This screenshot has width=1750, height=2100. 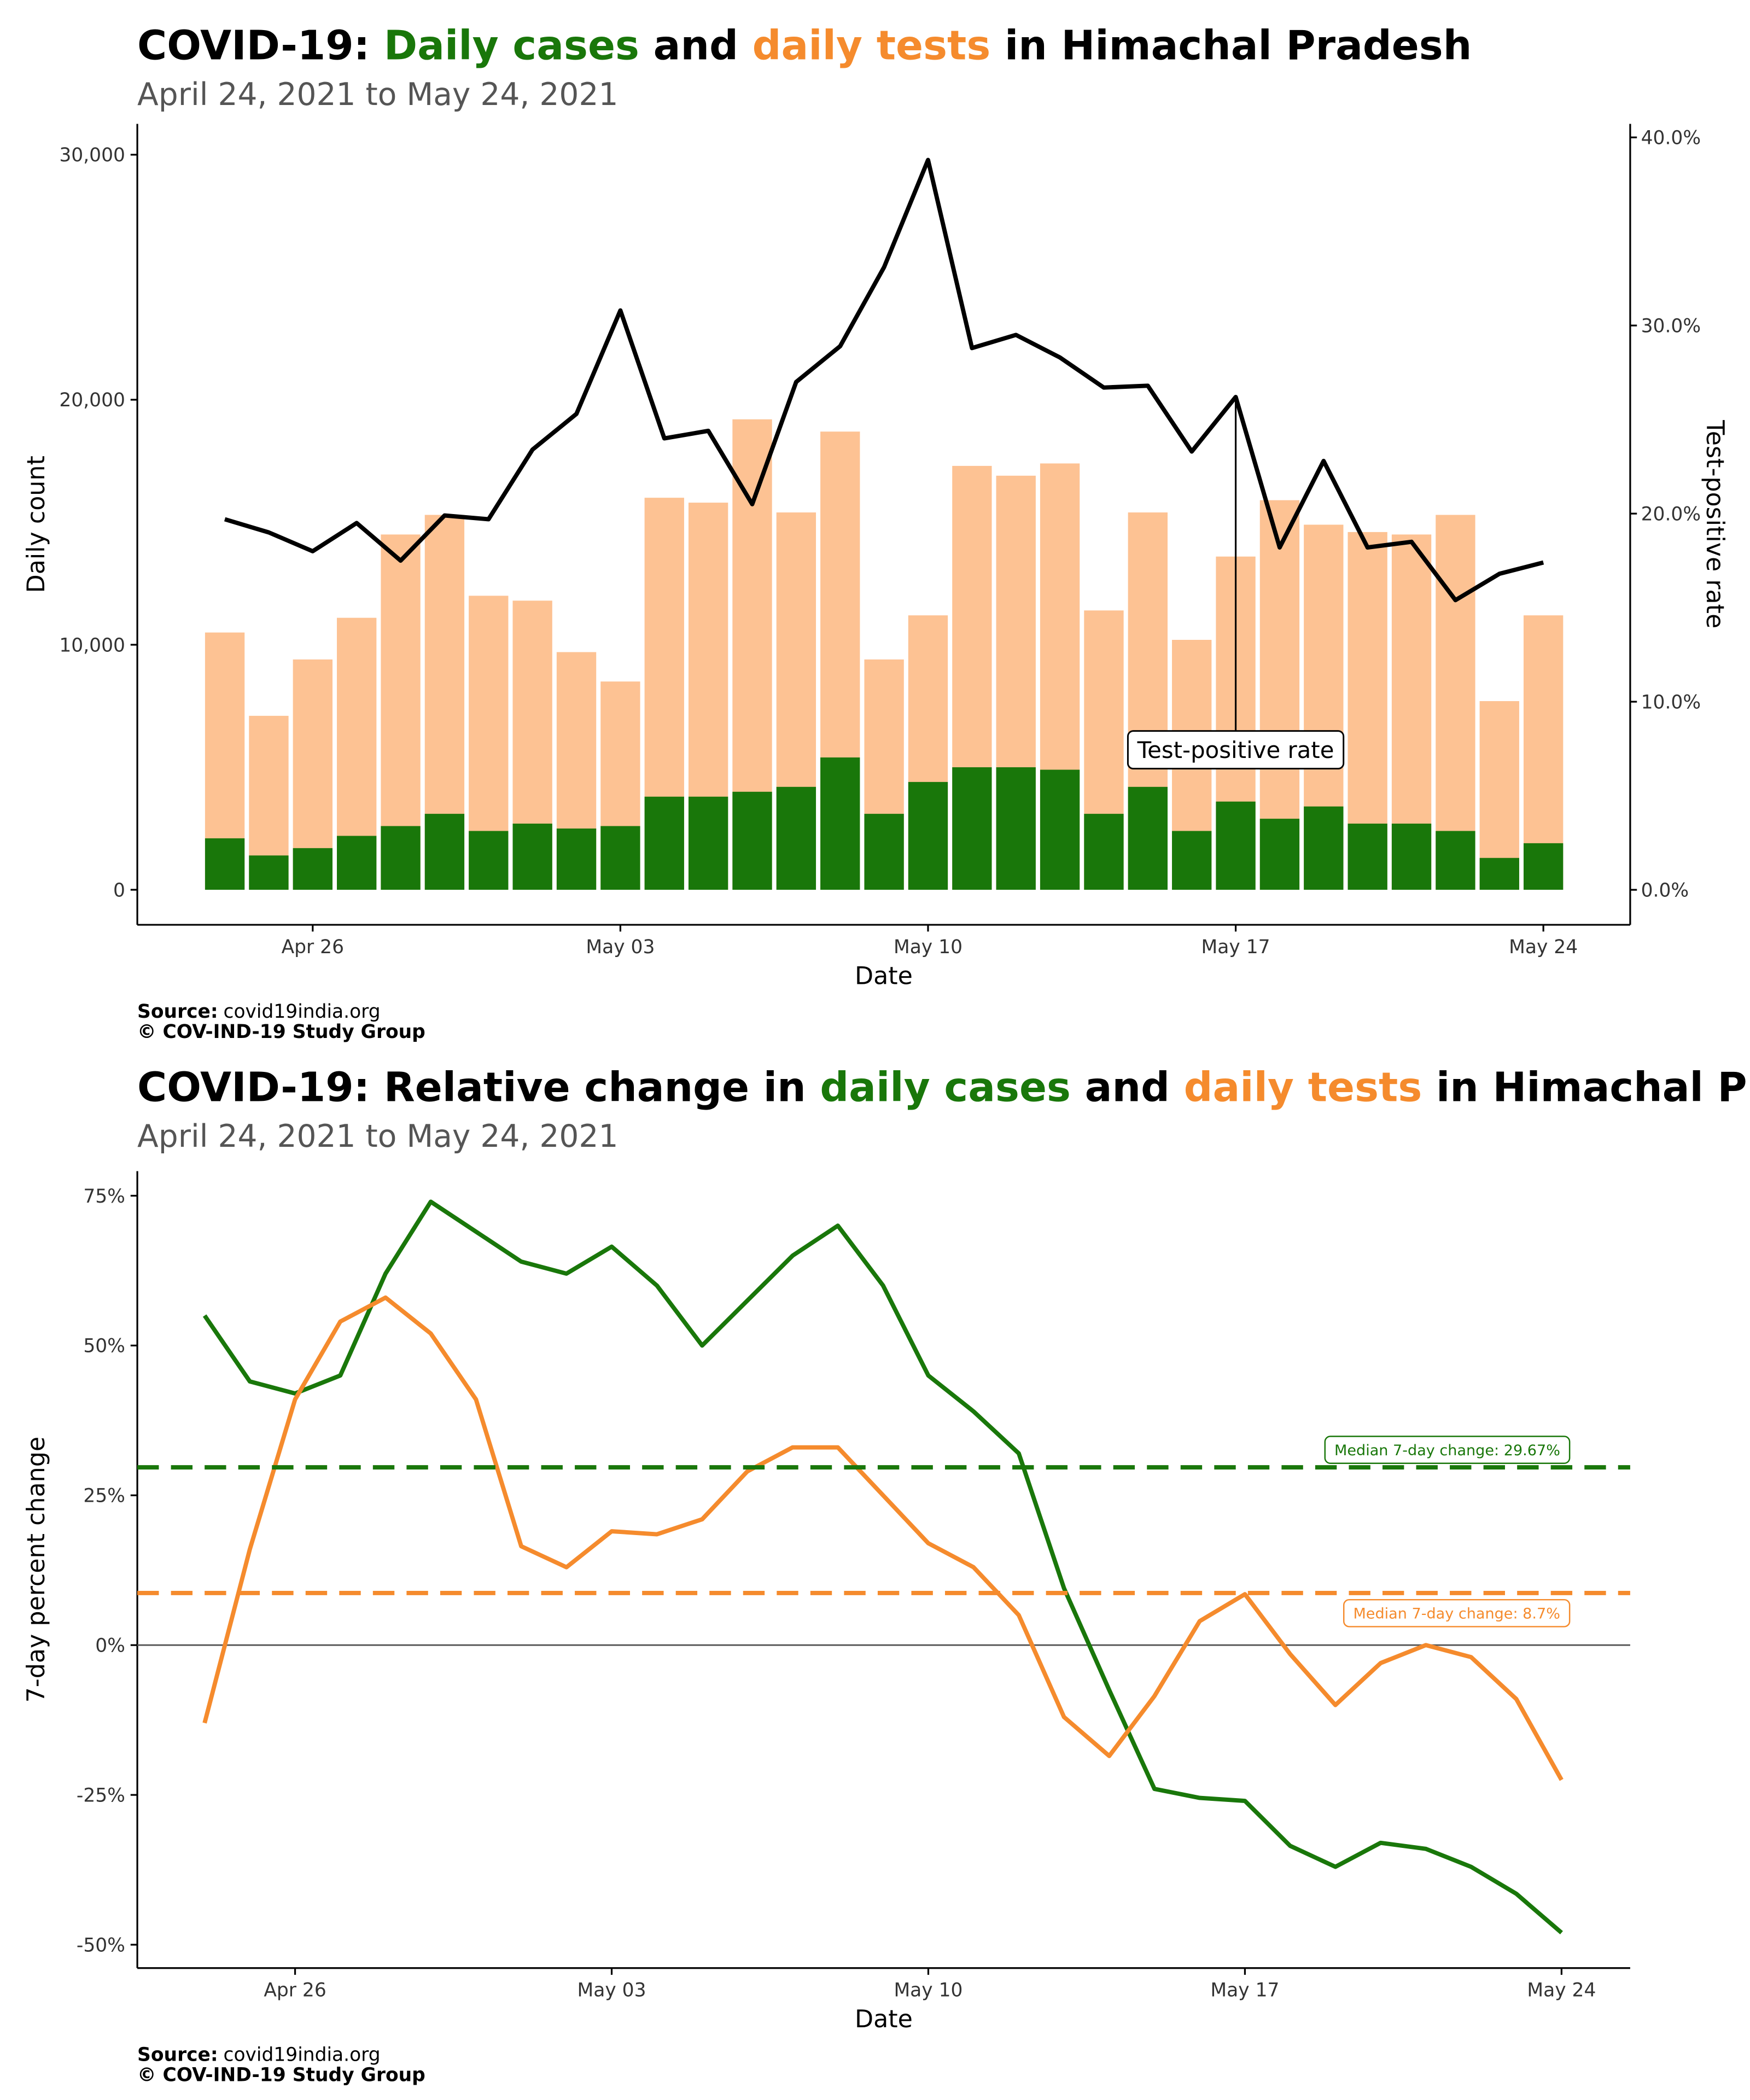 I want to click on title-part: COVID-19:, so click(x=260, y=45).